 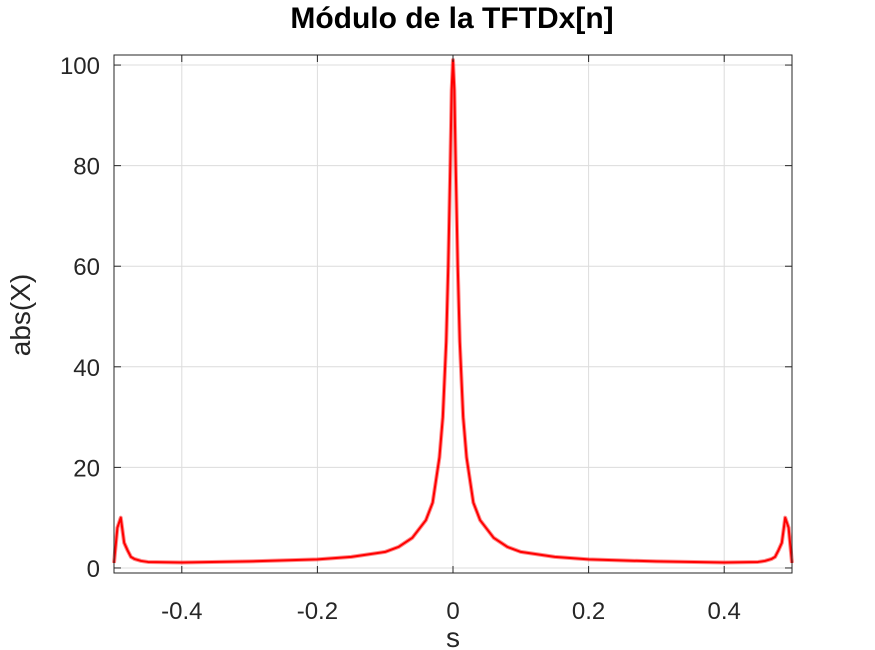 I want to click on x-axis-label: s, so click(x=453, y=636).